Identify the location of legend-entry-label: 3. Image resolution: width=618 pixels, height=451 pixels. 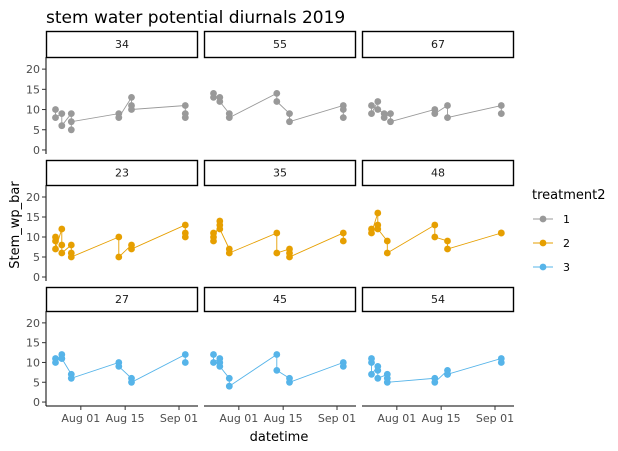
(566, 267).